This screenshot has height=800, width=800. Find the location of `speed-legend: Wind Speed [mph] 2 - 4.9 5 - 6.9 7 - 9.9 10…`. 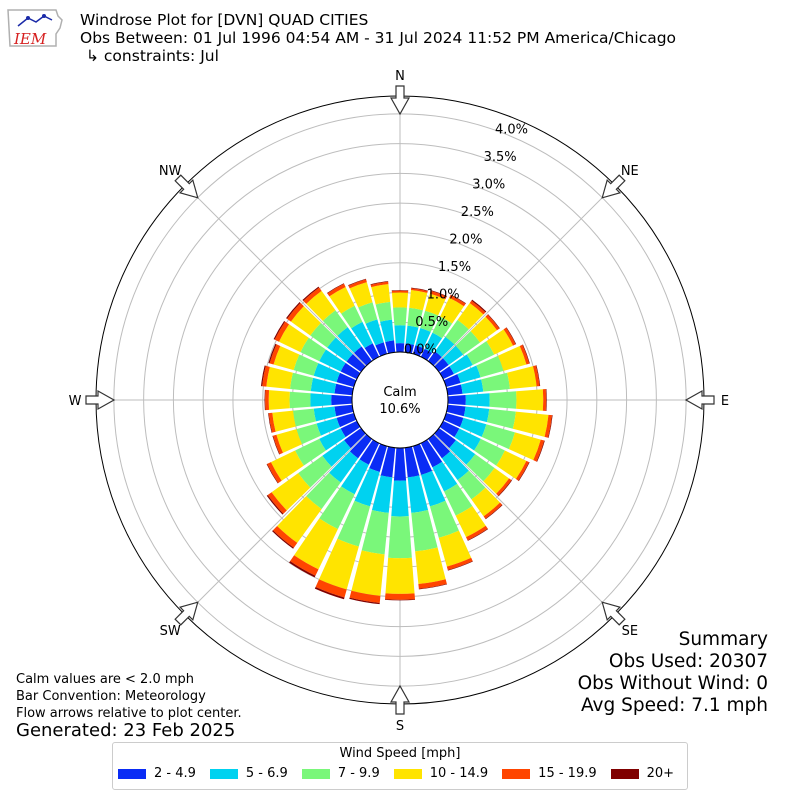

speed-legend: Wind Speed [mph] 2 - 4.9 5 - 6.9 7 - 9.9 10… is located at coordinates (400, 766).